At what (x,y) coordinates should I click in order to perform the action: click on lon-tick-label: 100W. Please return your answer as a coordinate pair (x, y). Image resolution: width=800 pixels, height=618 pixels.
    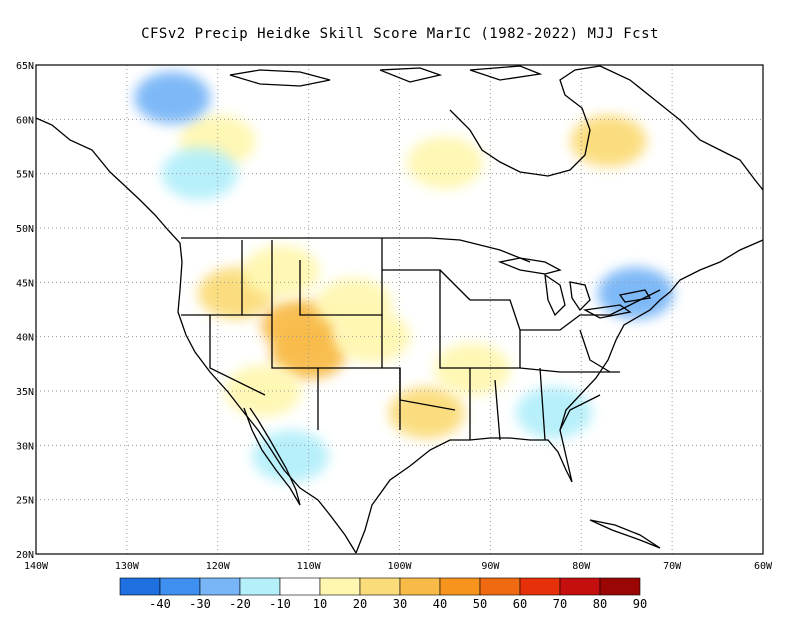
    Looking at the image, I should click on (399, 566).